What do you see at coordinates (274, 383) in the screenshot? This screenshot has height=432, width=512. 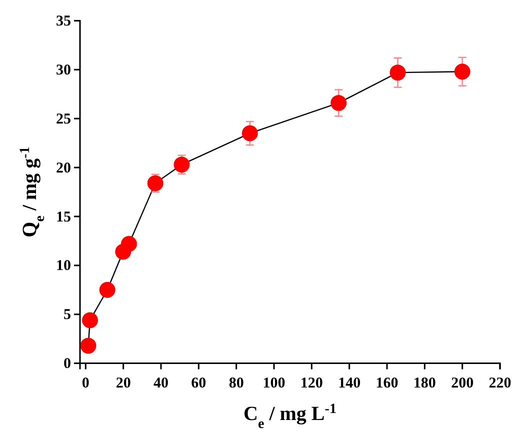 I see `x-tick-label: 100` at bounding box center [274, 383].